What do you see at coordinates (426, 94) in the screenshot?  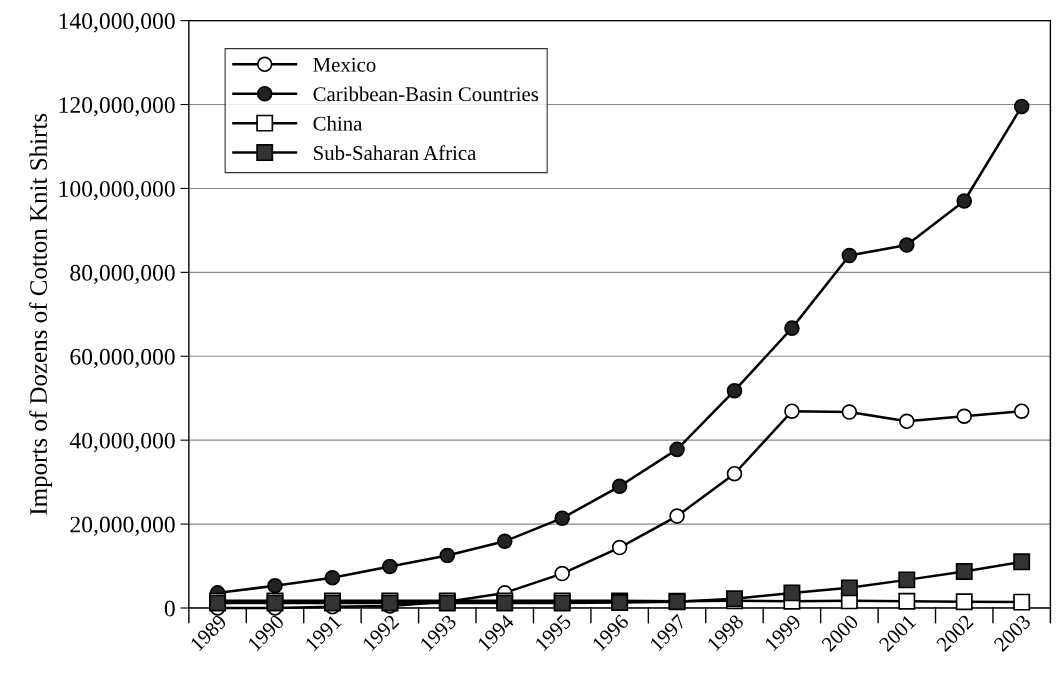 I see `legend-label: Caribbean-Basin Countries` at bounding box center [426, 94].